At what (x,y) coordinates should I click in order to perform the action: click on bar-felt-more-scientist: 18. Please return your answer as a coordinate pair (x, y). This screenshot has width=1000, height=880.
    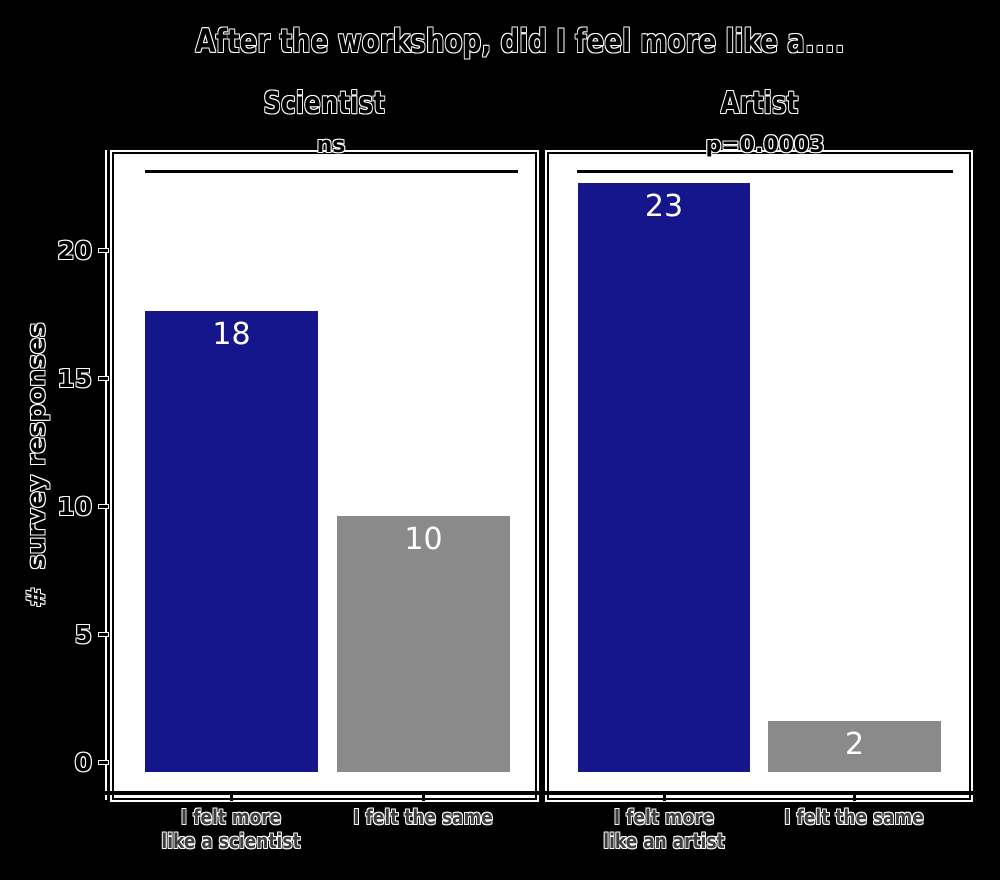
    Looking at the image, I should click on (231, 541).